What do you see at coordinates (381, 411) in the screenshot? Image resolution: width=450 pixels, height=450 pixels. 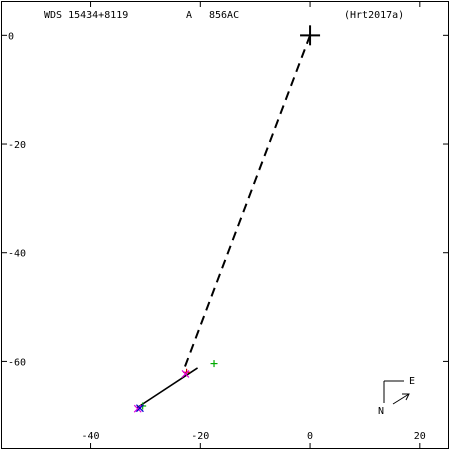 I see `compass-north-label: N` at bounding box center [381, 411].